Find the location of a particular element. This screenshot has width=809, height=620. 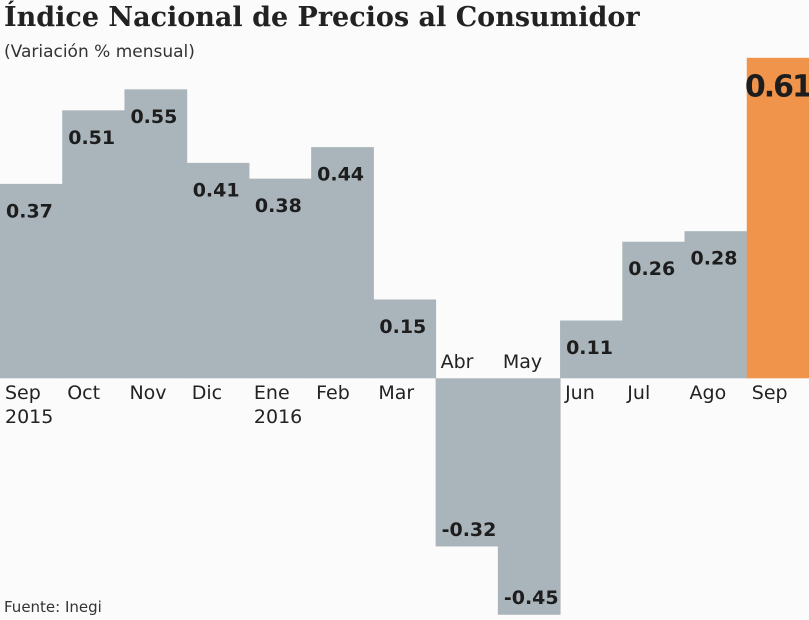

x-tick-label: Ago is located at coordinates (708, 393).